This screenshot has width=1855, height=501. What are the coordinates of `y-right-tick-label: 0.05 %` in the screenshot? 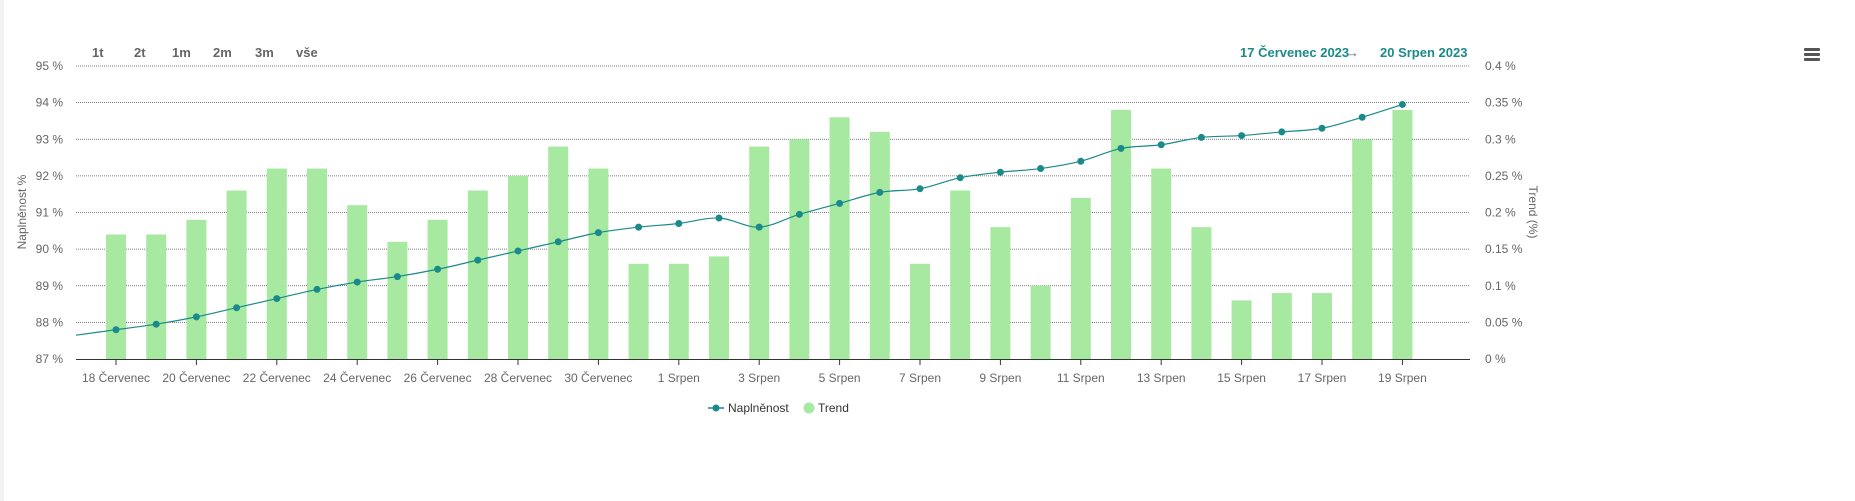 It's located at (1504, 322).